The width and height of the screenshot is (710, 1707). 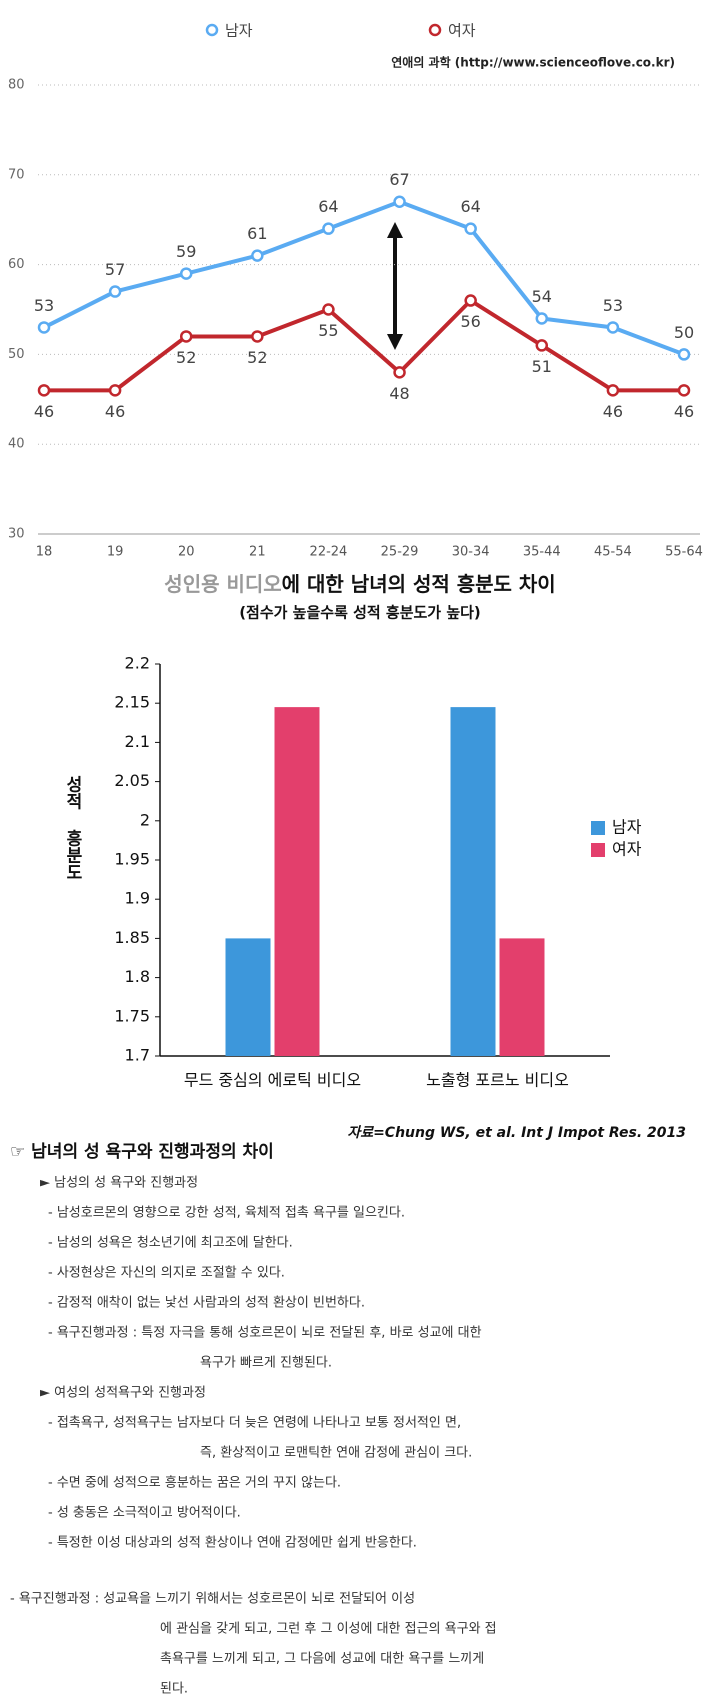 What do you see at coordinates (119, 1183) in the screenshot?
I see `section-heading: ► 남성의 성 욕구와 진행과정` at bounding box center [119, 1183].